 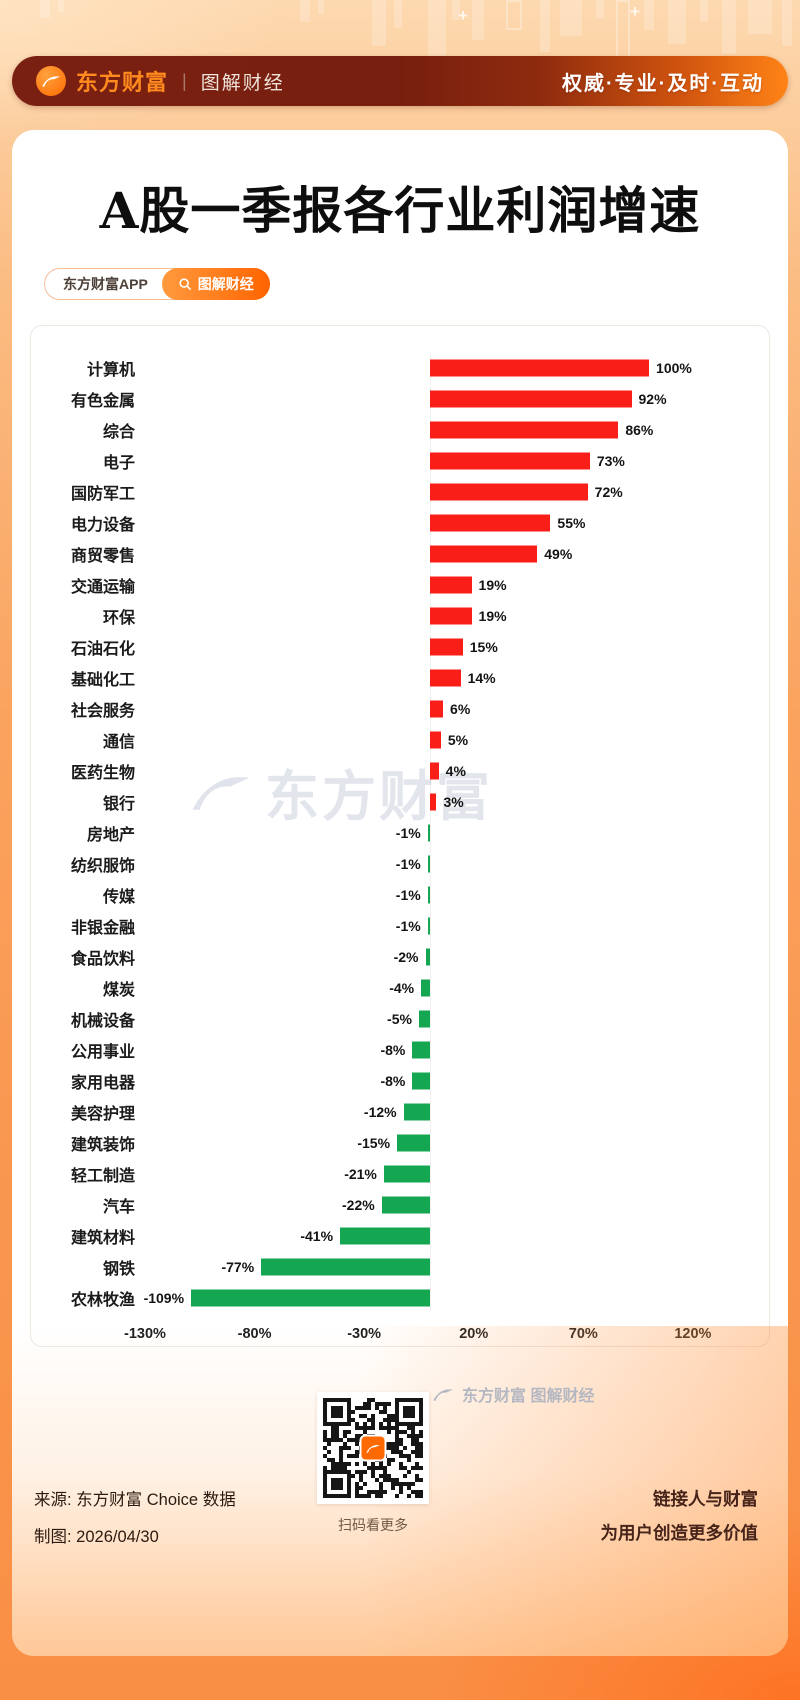 I want to click on value-label: -5%, so click(x=399, y=1018).